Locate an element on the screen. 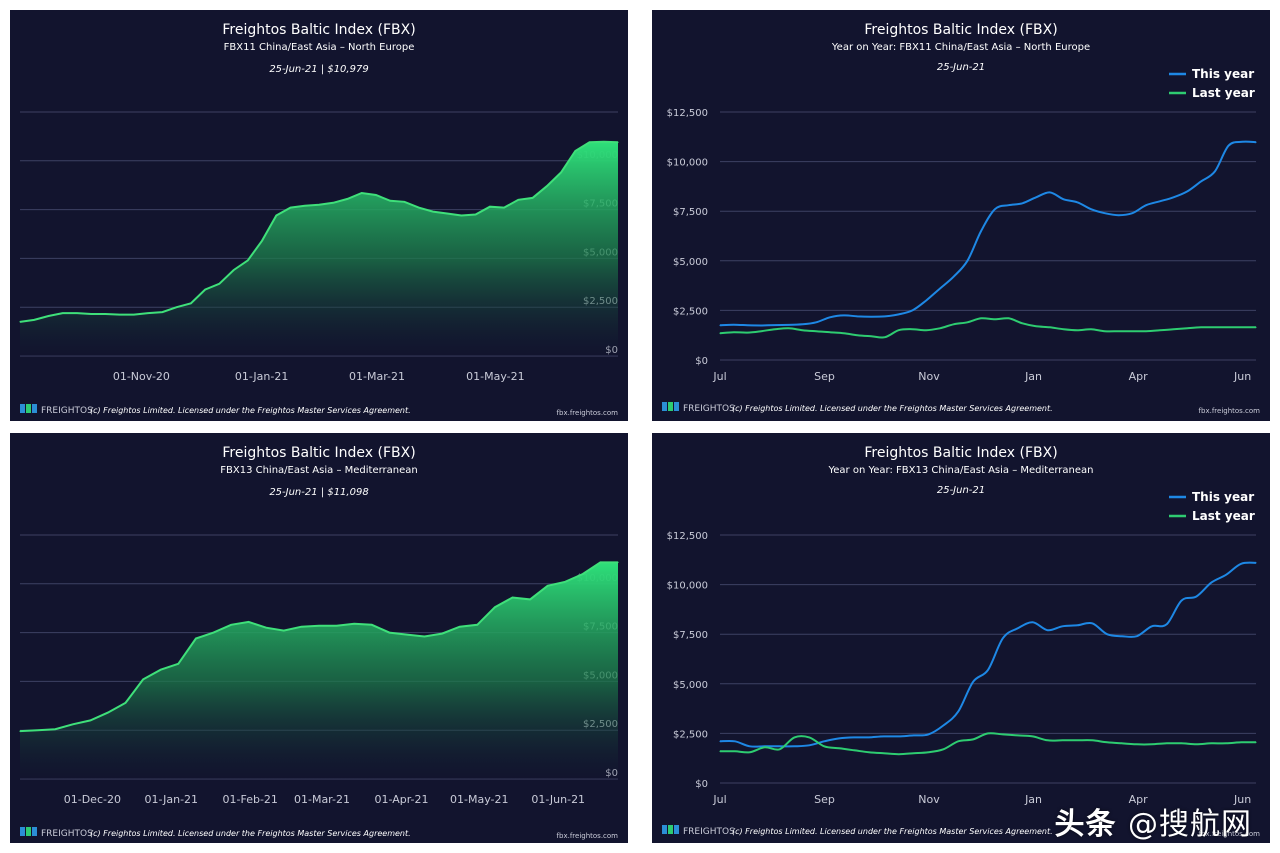 Image resolution: width=1280 pixels, height=853 pixels. watermark: 头条 @搜航网 is located at coordinates (1153, 821).